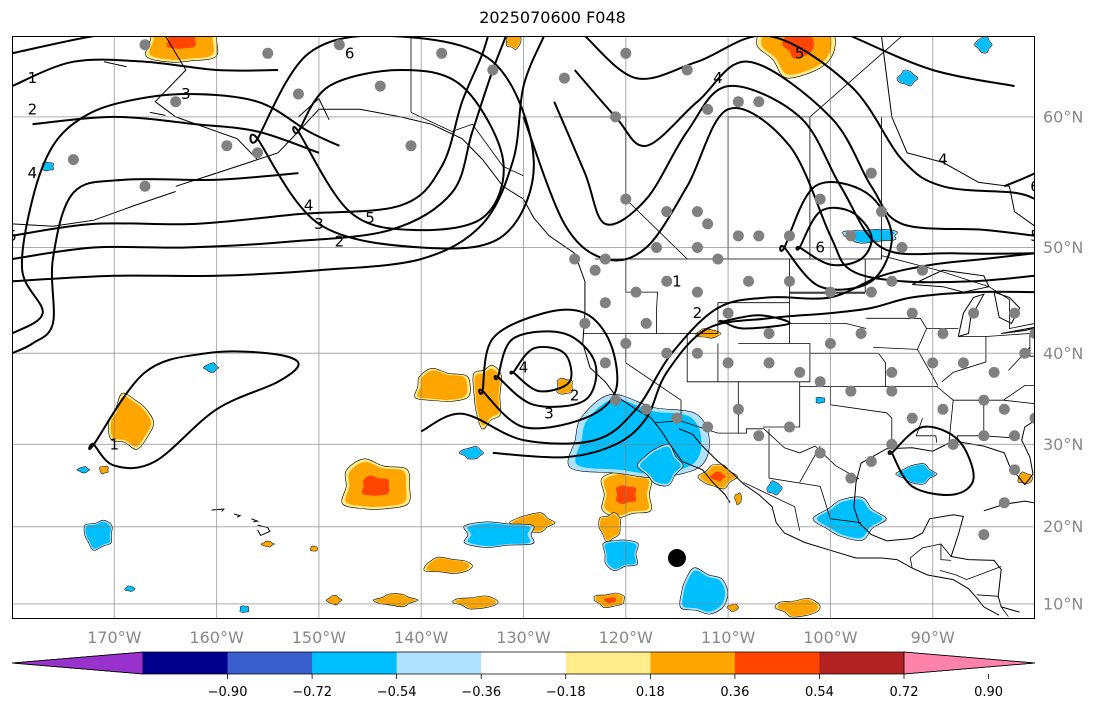  What do you see at coordinates (375, 485) in the screenshot?
I see `positive-anomaly-4-core` at bounding box center [375, 485].